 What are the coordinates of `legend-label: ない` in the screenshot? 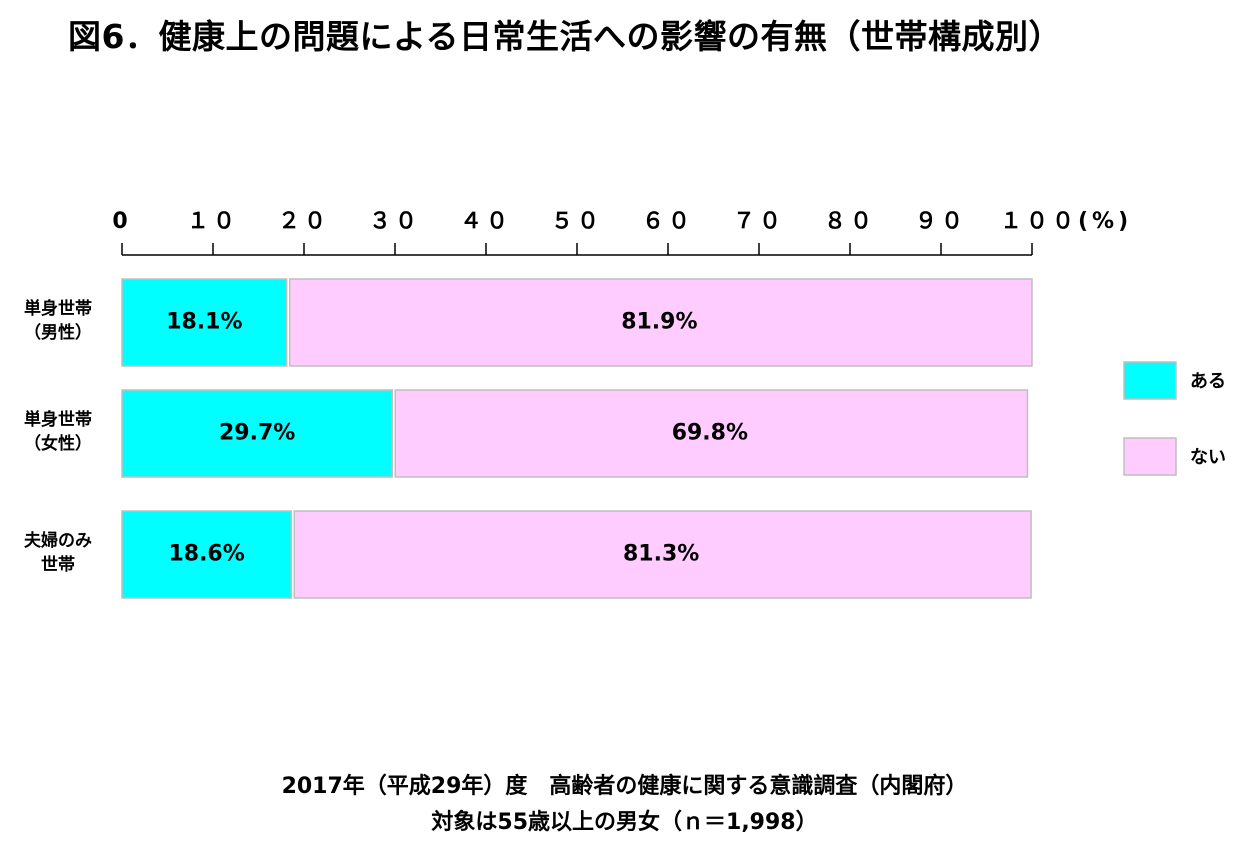 It's located at (1208, 457).